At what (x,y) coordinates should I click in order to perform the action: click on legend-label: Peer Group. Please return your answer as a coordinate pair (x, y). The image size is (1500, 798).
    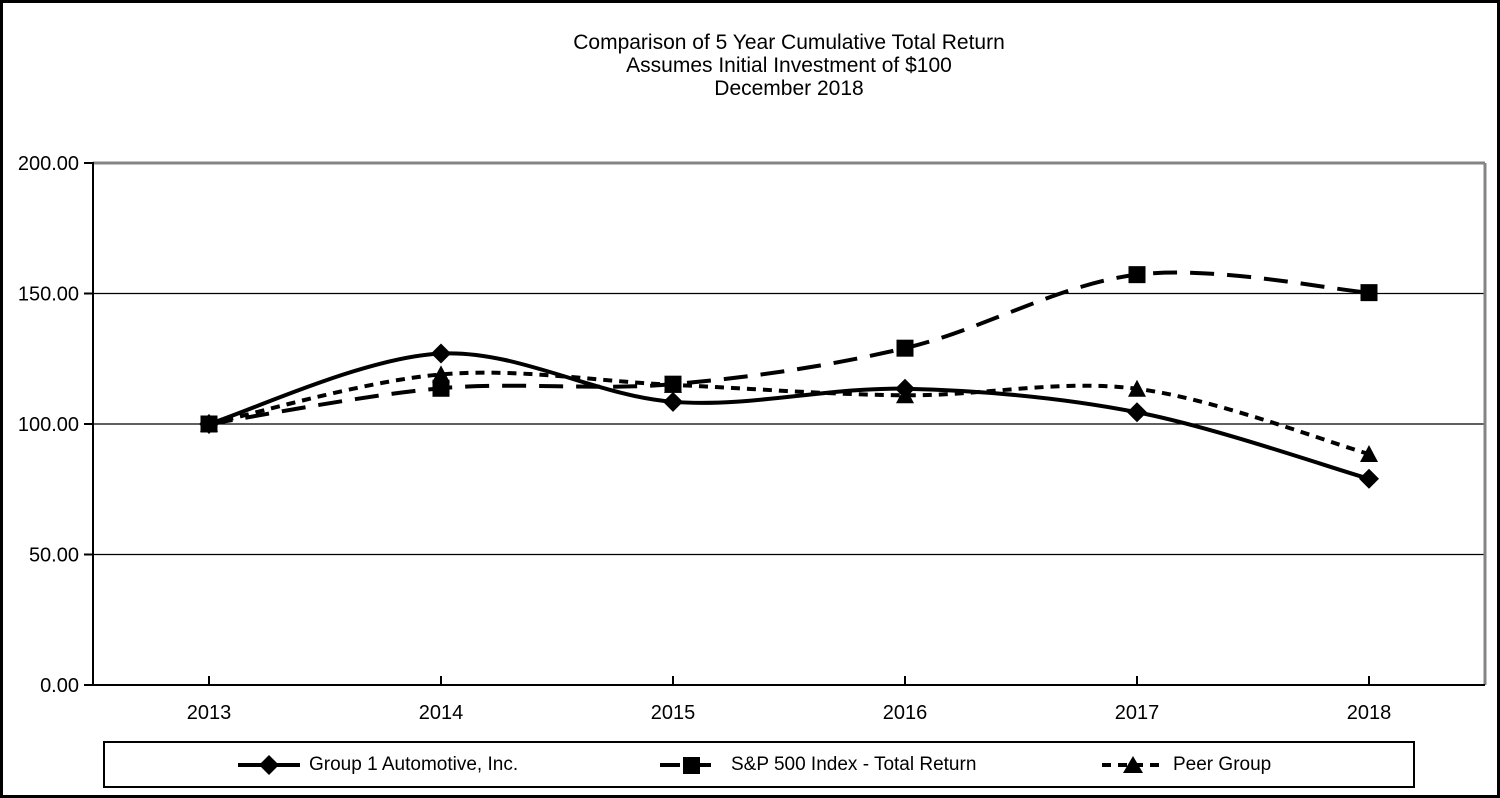
    Looking at the image, I should click on (1222, 764).